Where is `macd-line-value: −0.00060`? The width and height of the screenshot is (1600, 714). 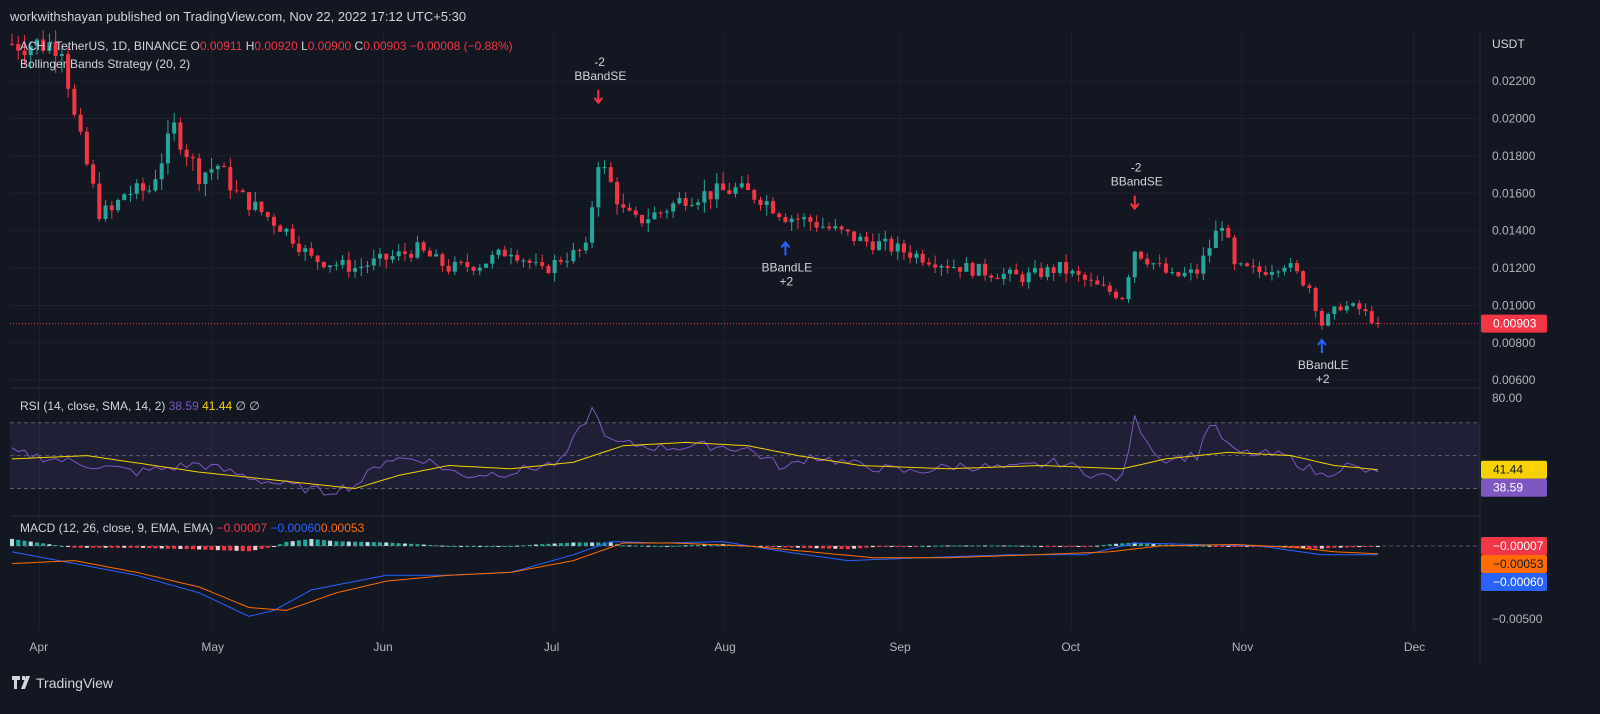 macd-line-value: −0.00060 is located at coordinates (295, 528).